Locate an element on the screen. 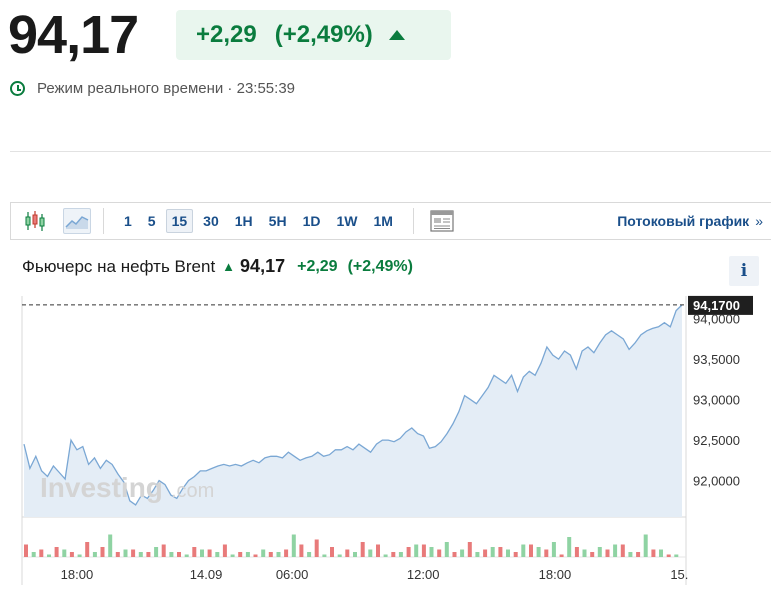 The width and height of the screenshot is (771, 600). interval-1w: 1W is located at coordinates (347, 221).